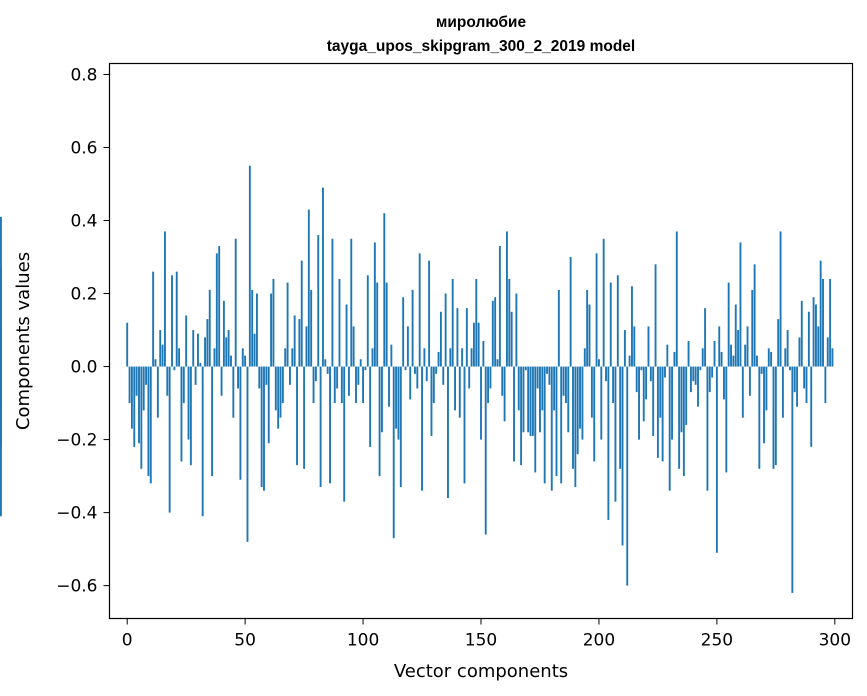  Describe the element at coordinates (599, 641) in the screenshot. I see `x-tick-label: 200` at that location.